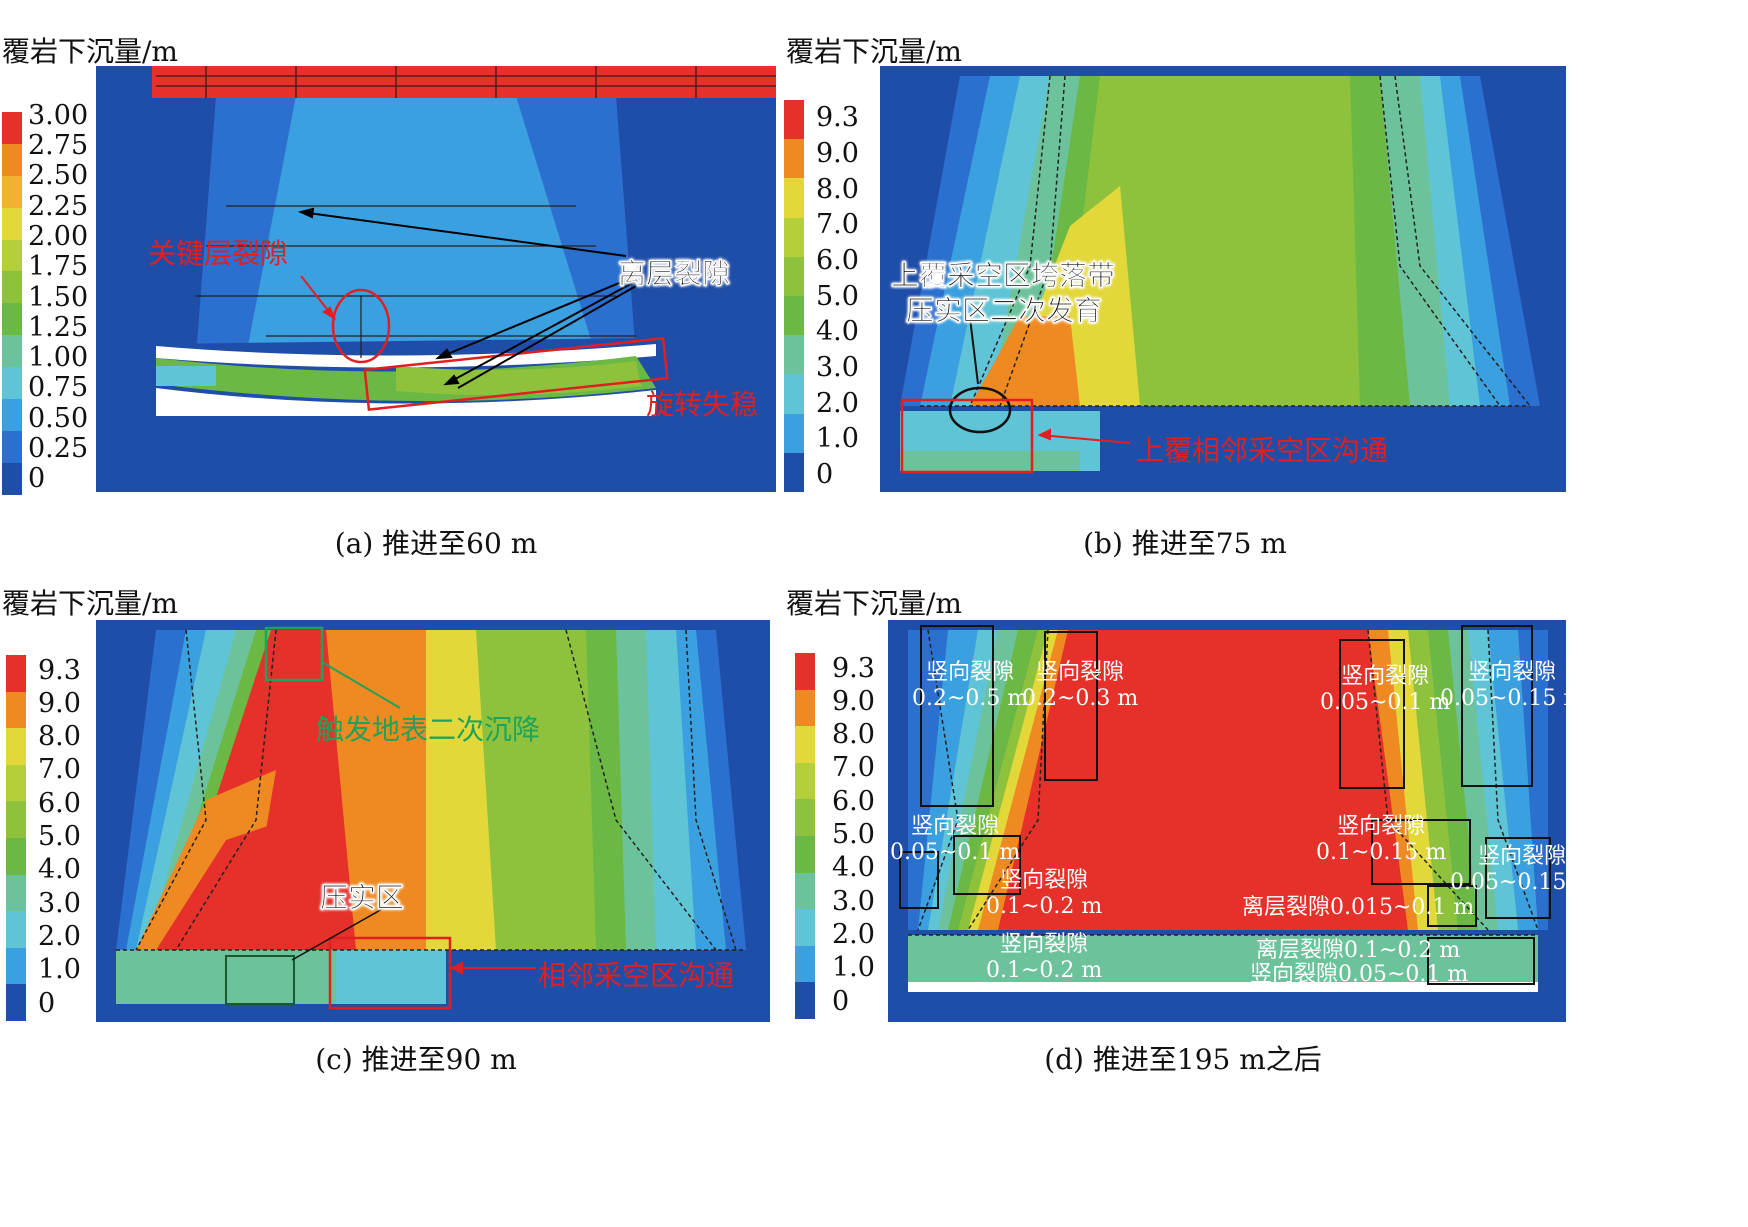 This screenshot has height=1227, width=1748. Describe the element at coordinates (1183, 1059) in the screenshot. I see `caption-d: (d) 推进至195 m之后` at that location.